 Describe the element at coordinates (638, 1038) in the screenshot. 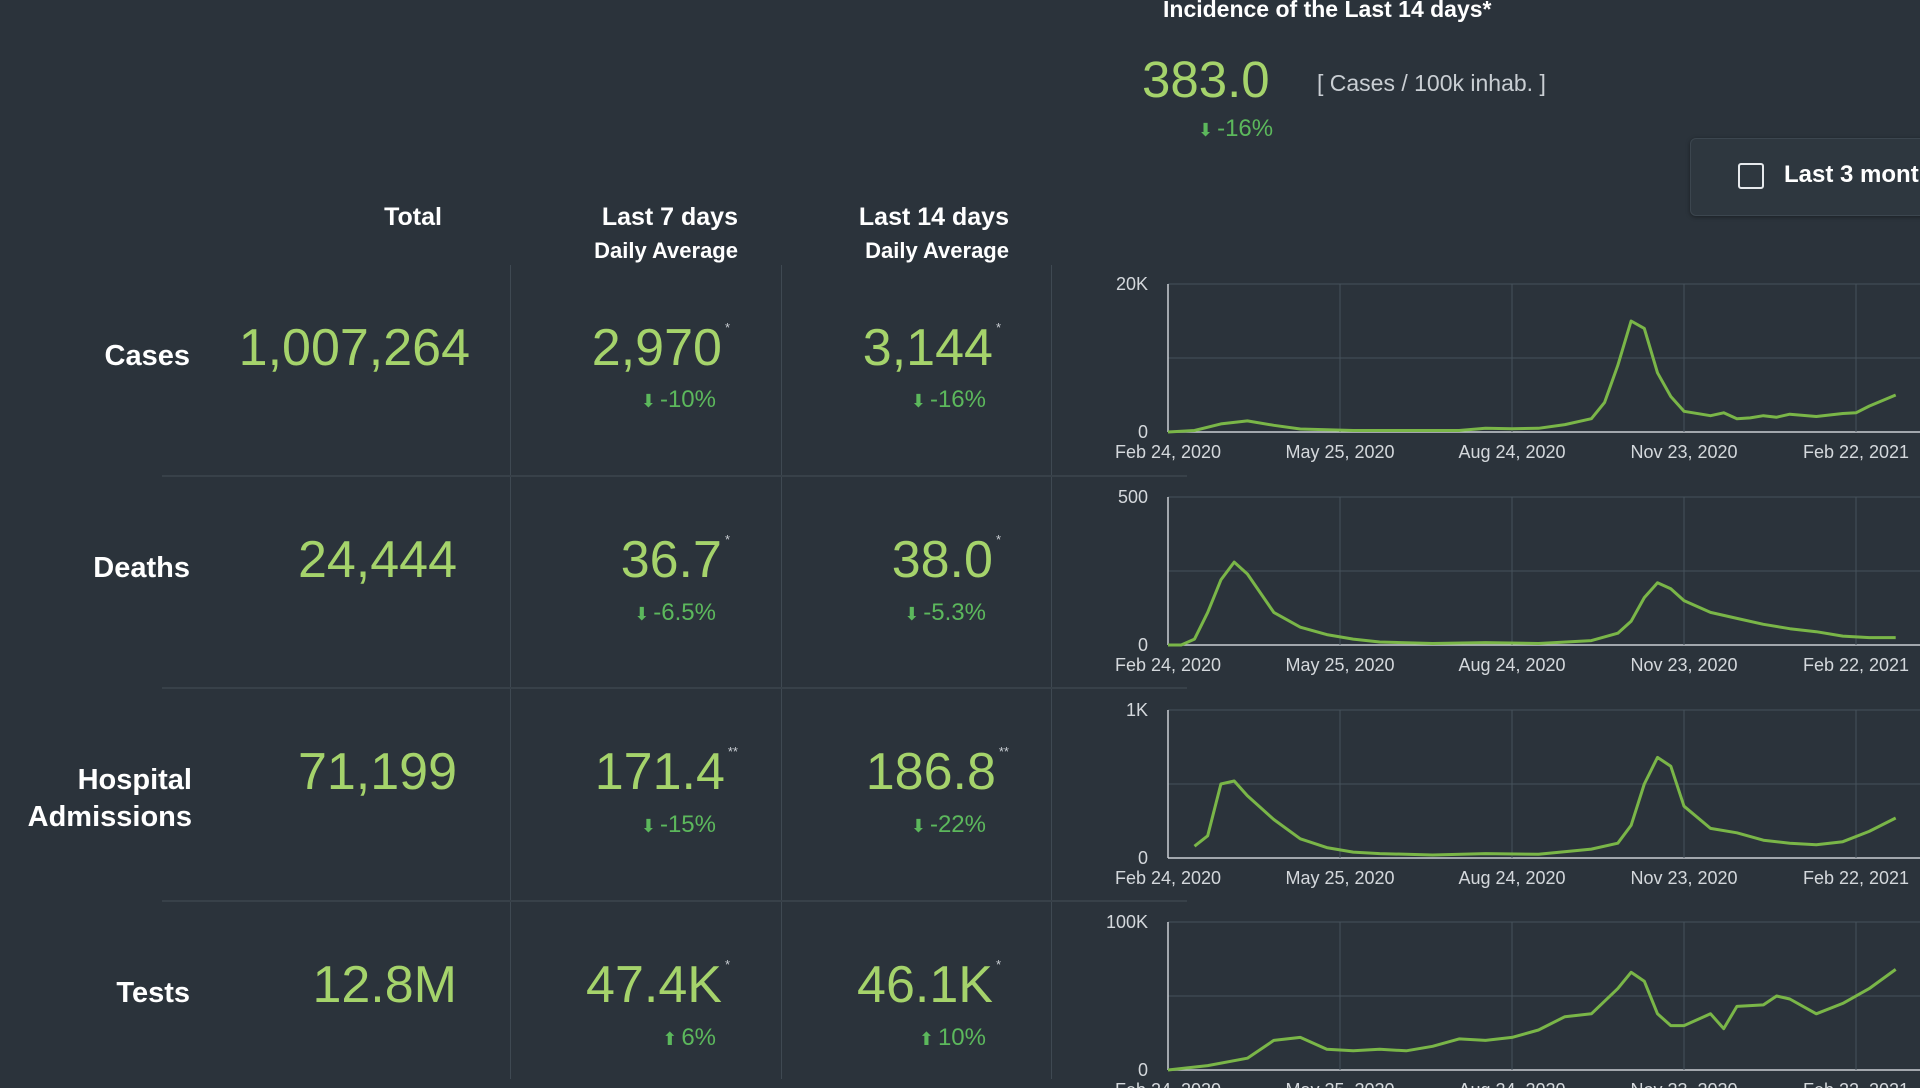

I see `avg7-change: ⬆ 6%` at that location.